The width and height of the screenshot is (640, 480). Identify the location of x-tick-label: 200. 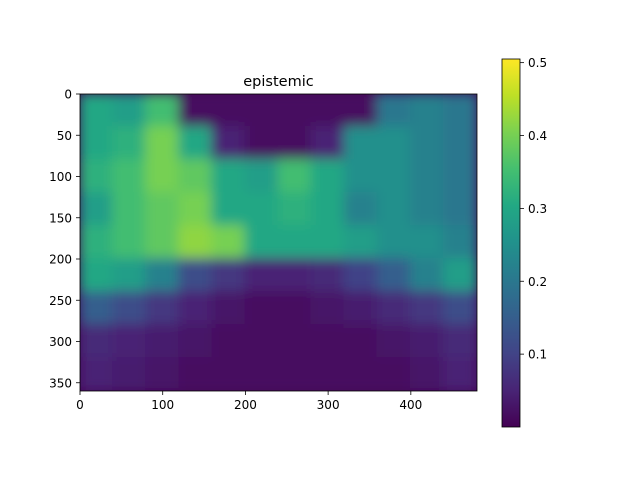
(245, 405).